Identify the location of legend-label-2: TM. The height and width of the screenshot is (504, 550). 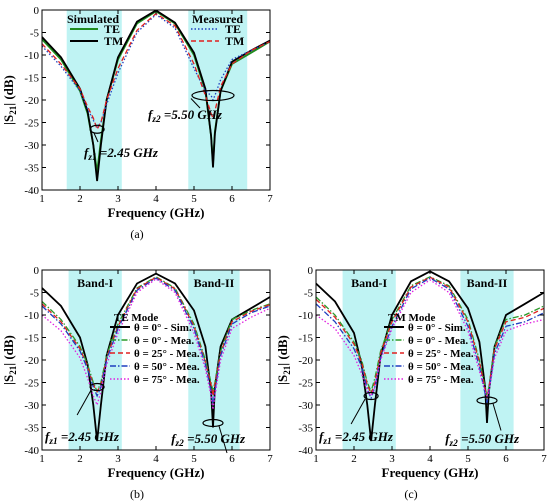
(113, 41).